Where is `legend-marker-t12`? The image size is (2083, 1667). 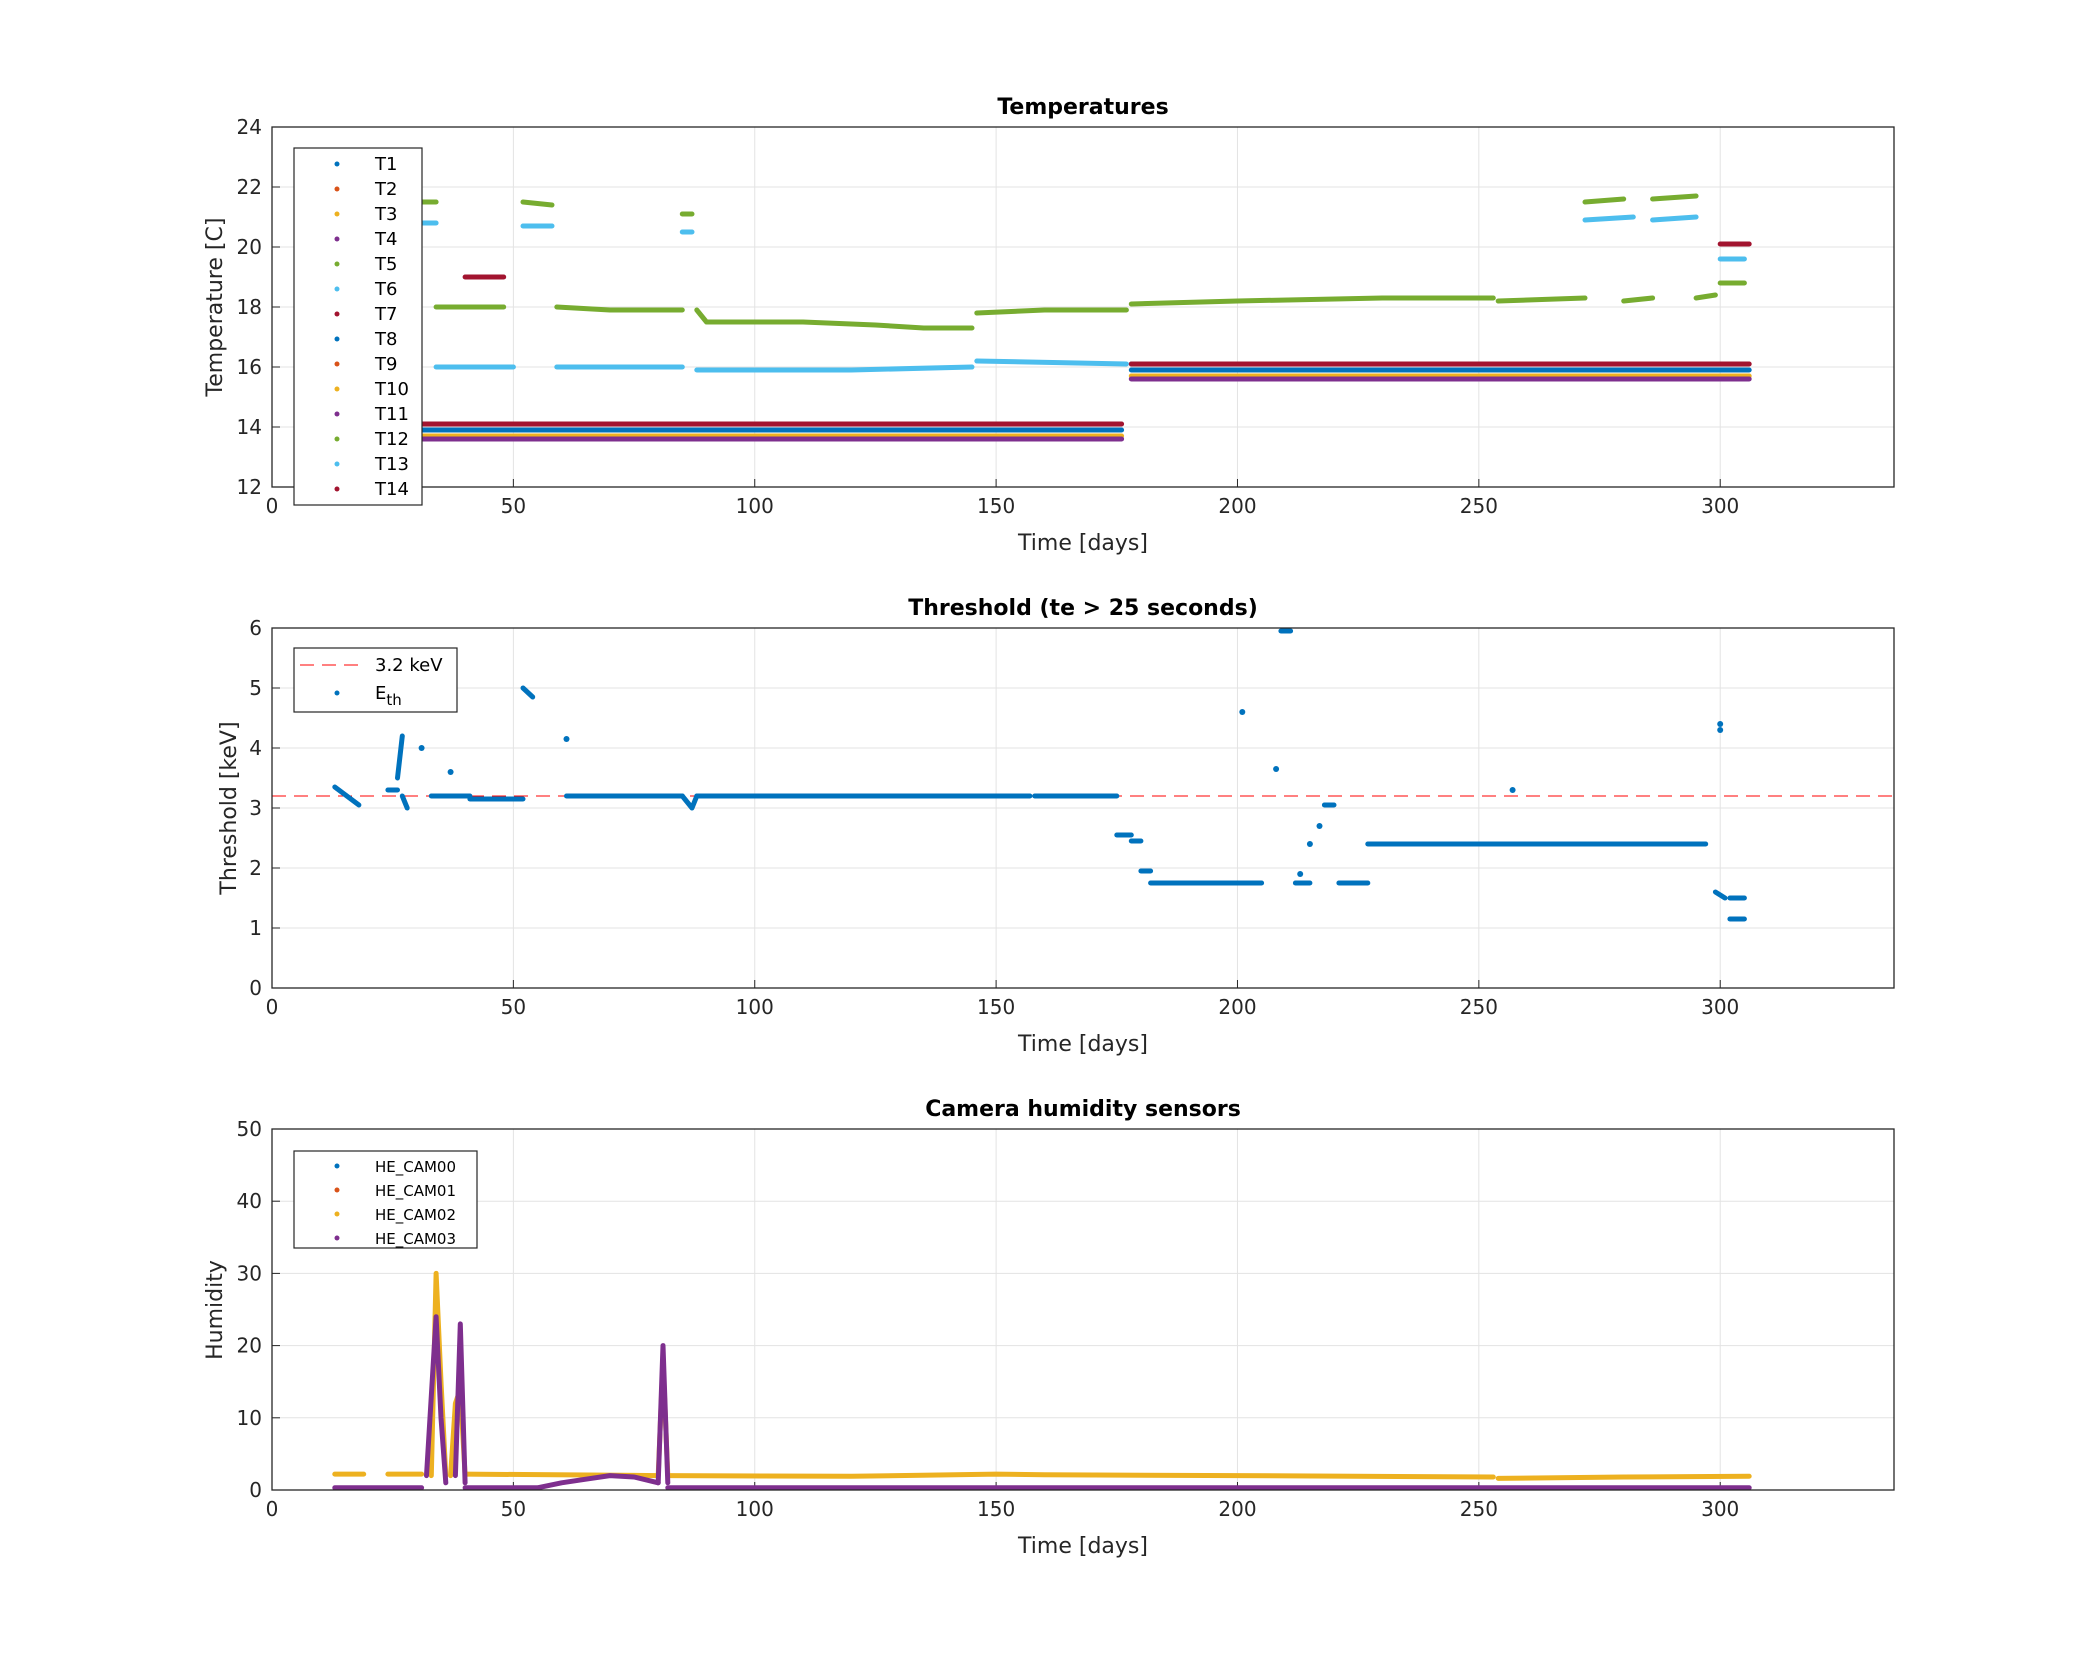 legend-marker-t12 is located at coordinates (337, 439).